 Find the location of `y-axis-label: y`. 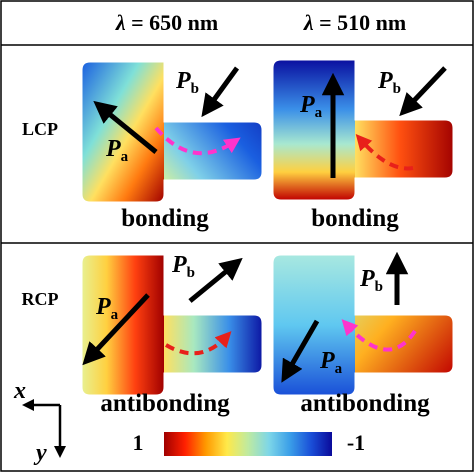

y-axis-label: y is located at coordinates (40, 453).